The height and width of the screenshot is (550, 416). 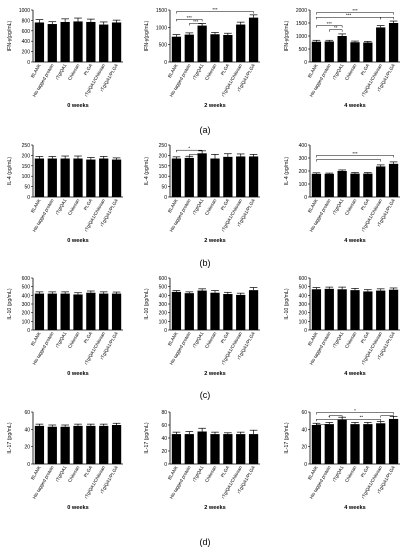 I want to click on x-axis-label: 4 weeks, so click(x=354, y=106).